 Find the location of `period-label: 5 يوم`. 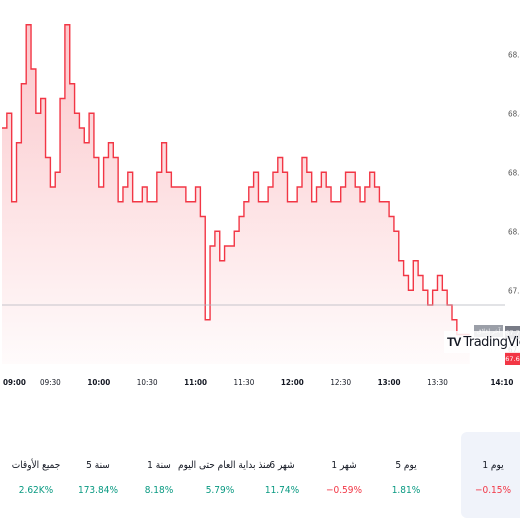

period-label: 5 يوم is located at coordinates (406, 465).